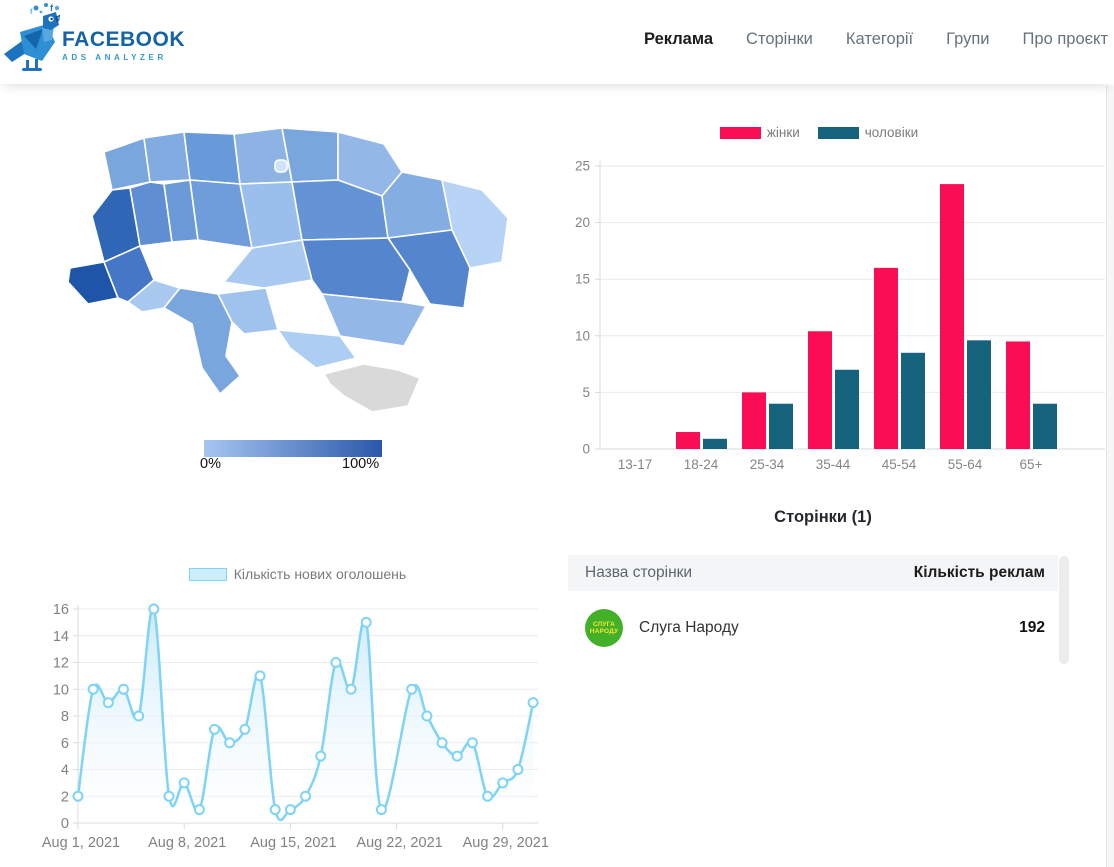 Image resolution: width=1114 pixels, height=867 pixels. I want to click on svg-text: 18-24, so click(701, 464).